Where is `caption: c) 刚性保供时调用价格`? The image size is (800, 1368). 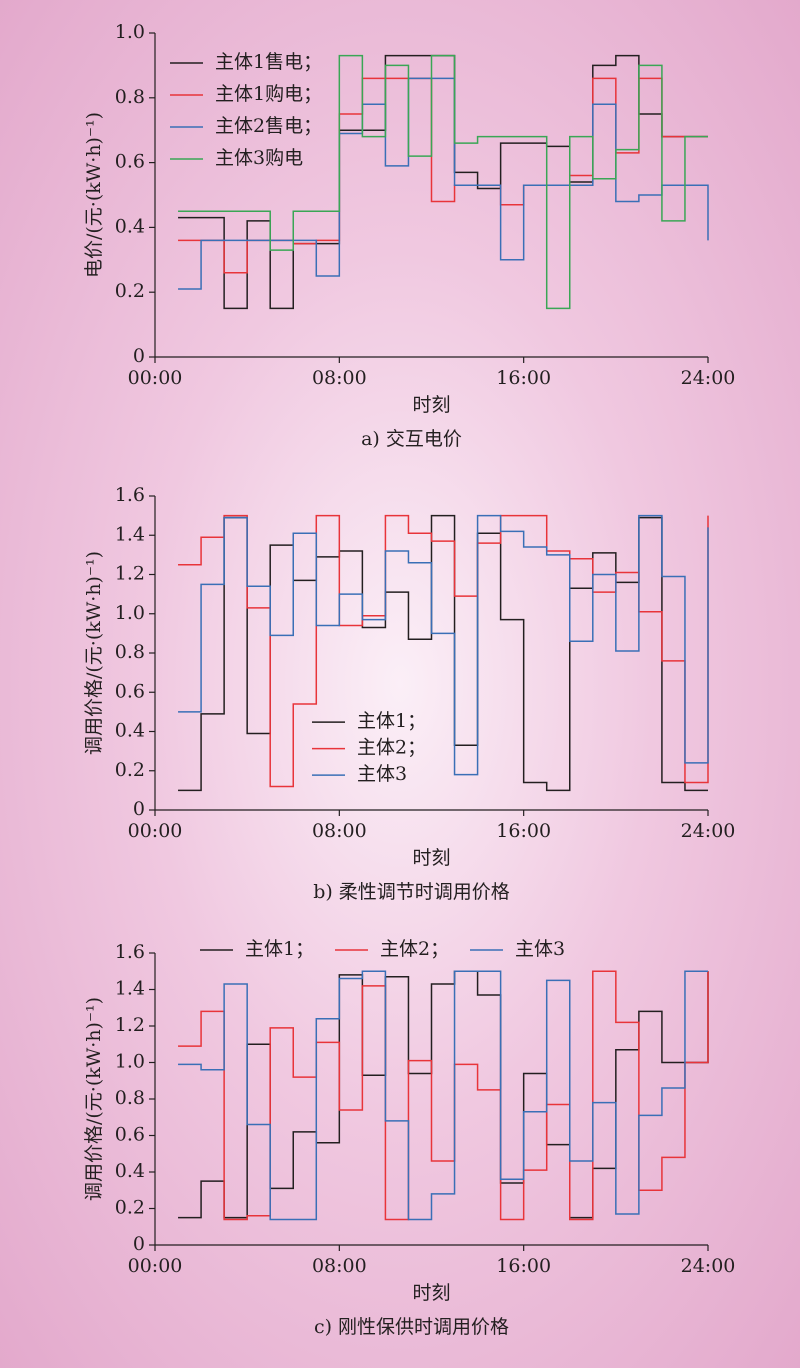 caption: c) 刚性保供时调用价格 is located at coordinates (411, 1327).